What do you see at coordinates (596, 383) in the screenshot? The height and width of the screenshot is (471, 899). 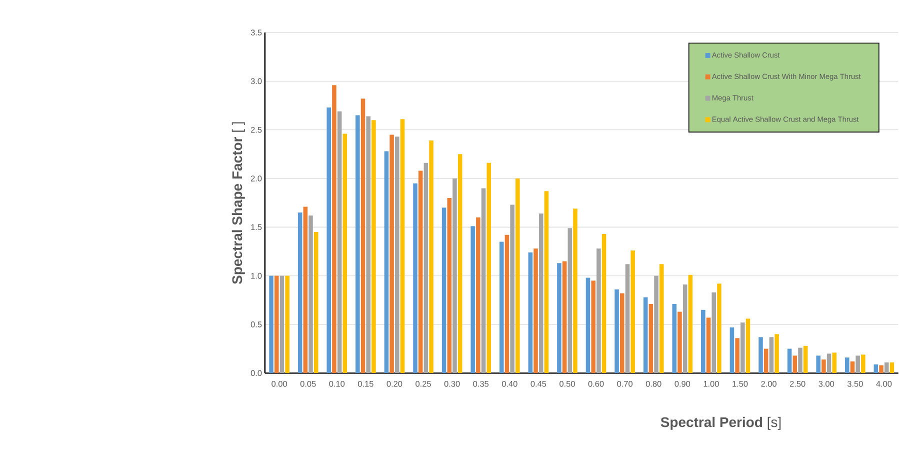 I see `x-tick-label: 0.60` at bounding box center [596, 383].